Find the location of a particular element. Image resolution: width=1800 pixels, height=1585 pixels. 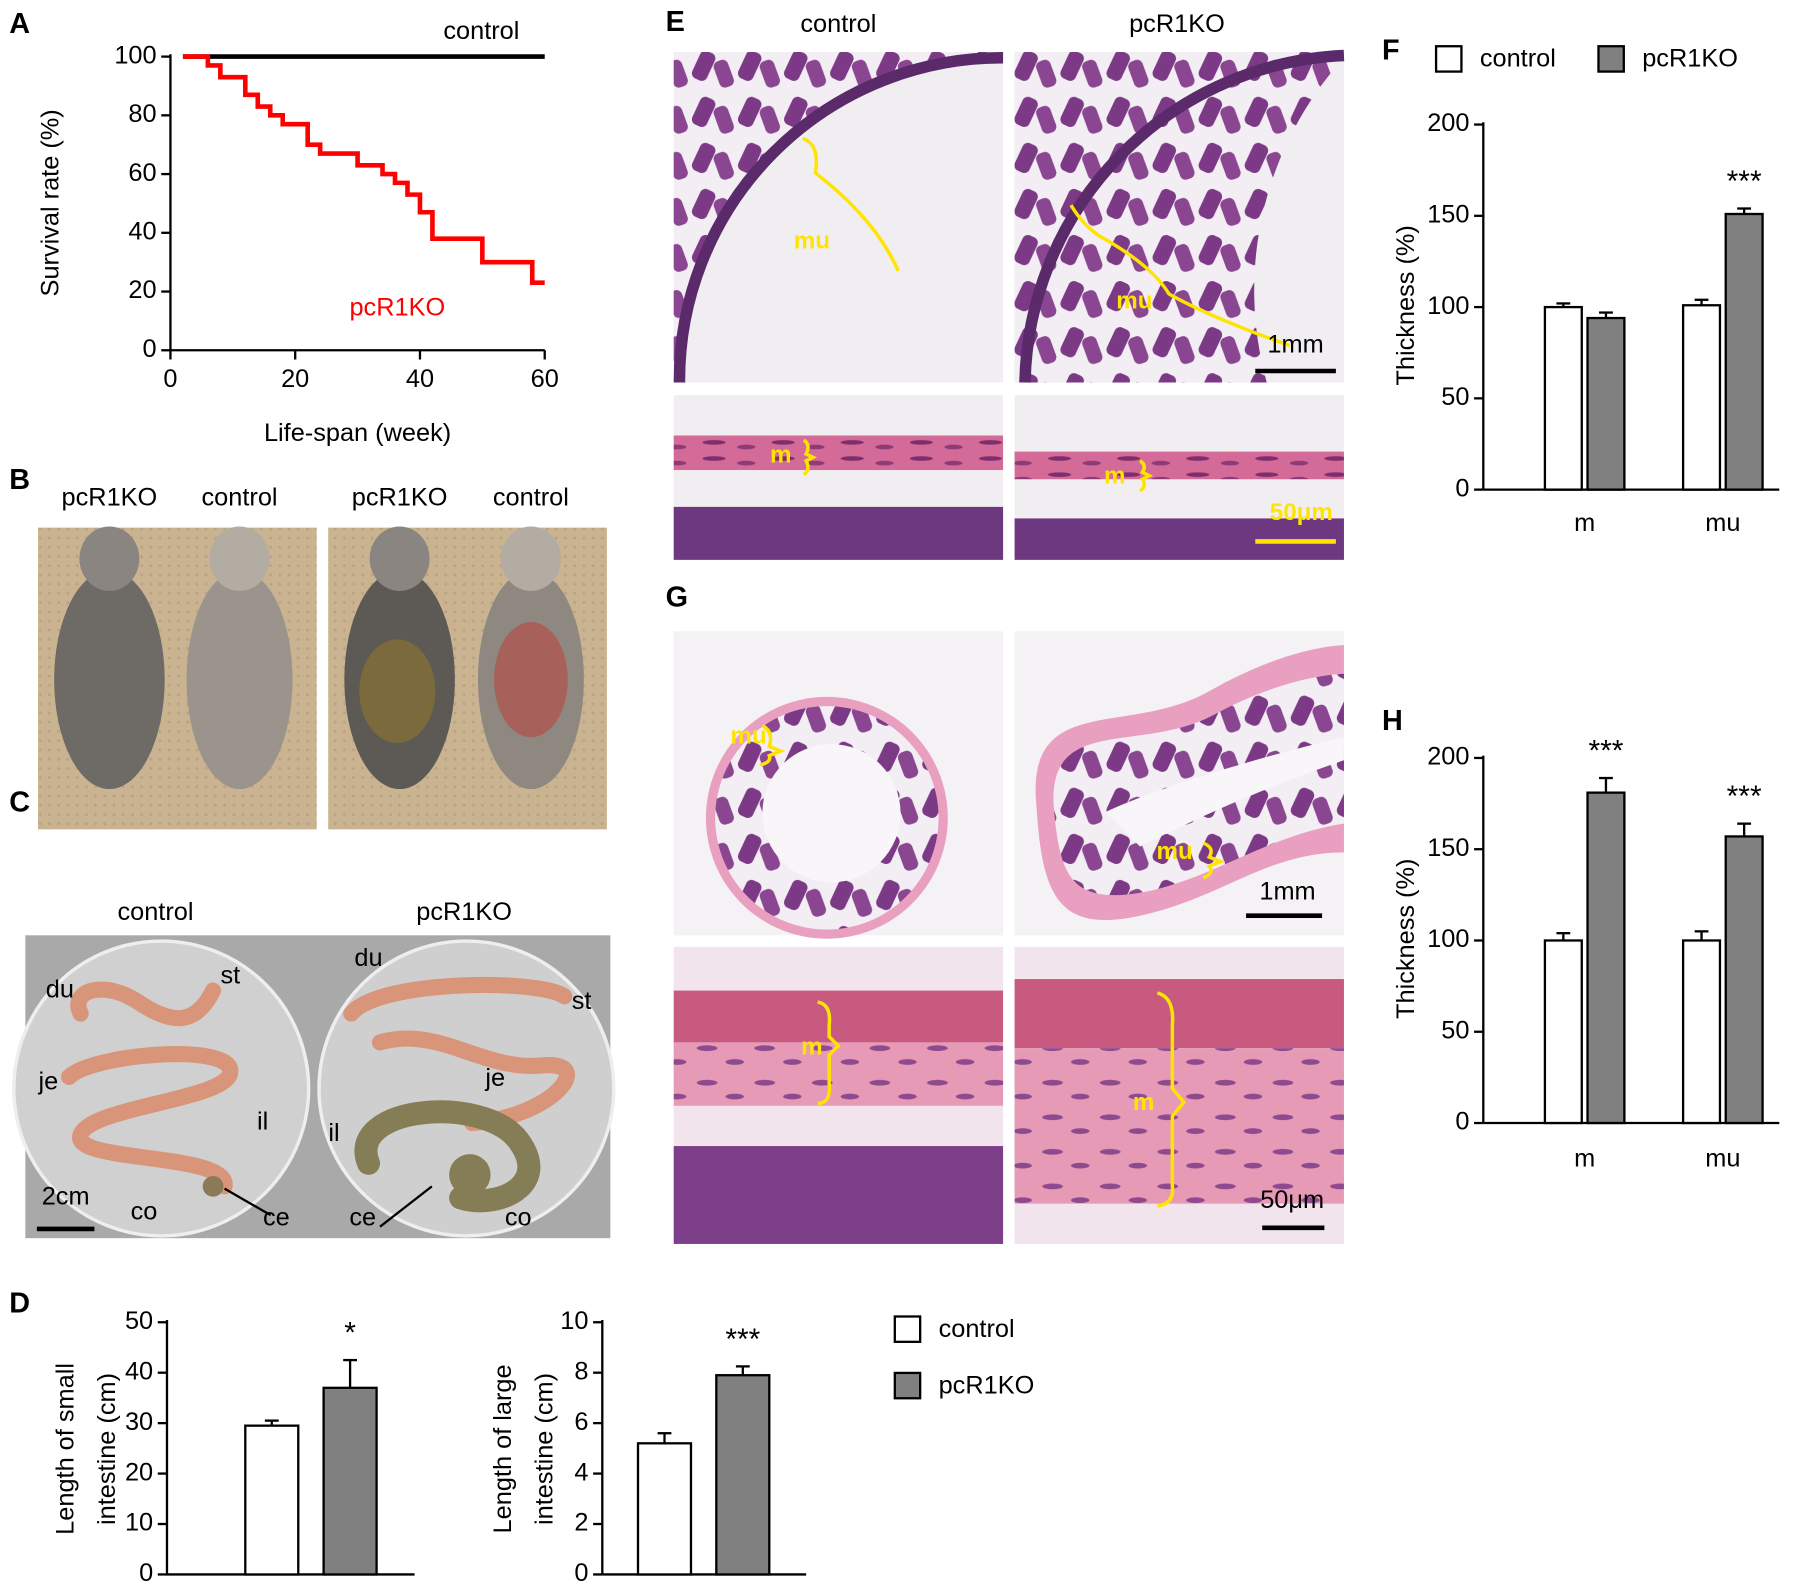

series-label: control is located at coordinates (481, 31).